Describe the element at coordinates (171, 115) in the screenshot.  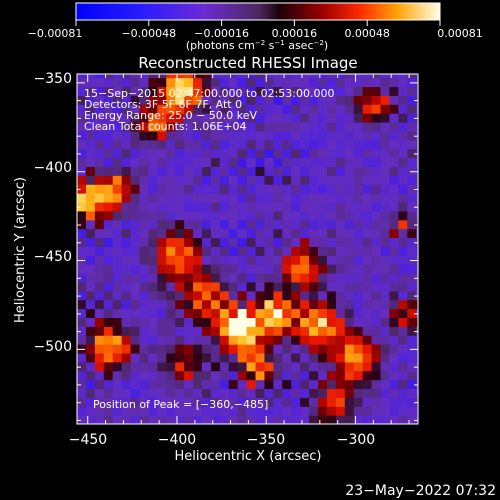
I see `info-energy-range: Energy Range: 25.0 − 50.0 keV` at that location.